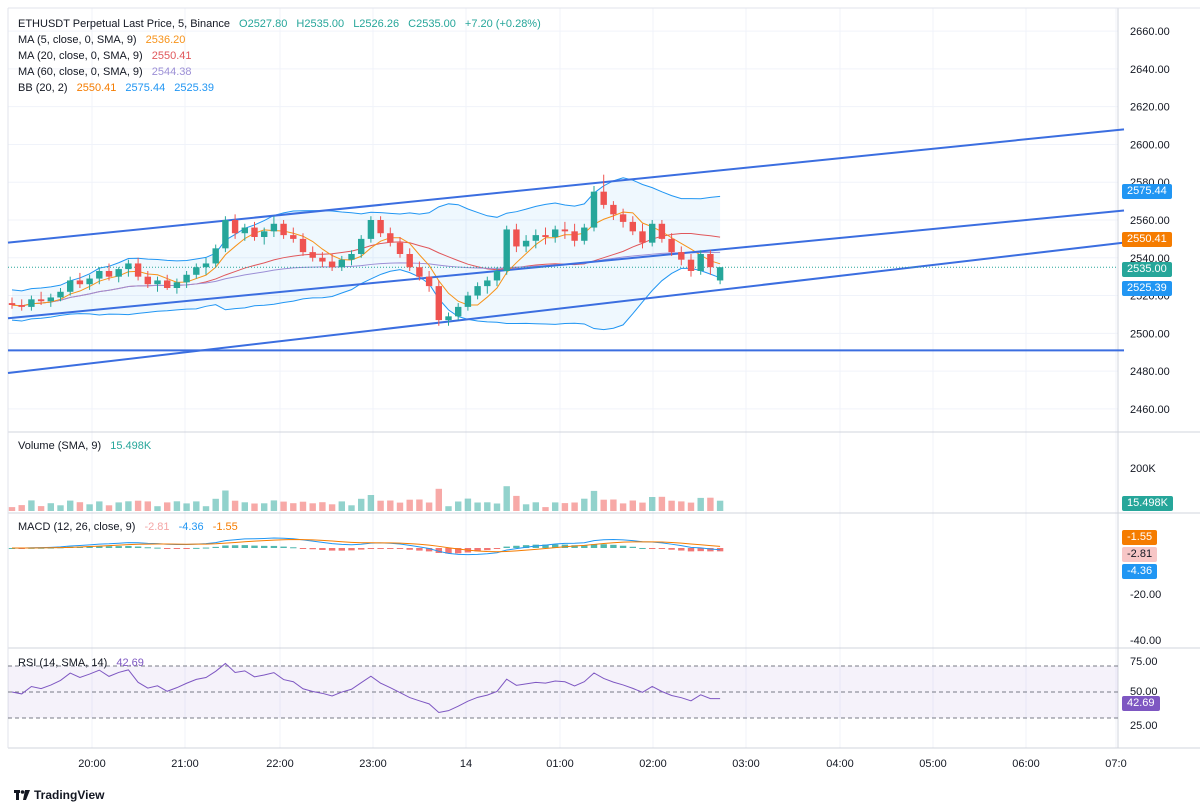  Describe the element at coordinates (1144, 726) in the screenshot. I see `rsi-tick-label: 25.00` at that location.